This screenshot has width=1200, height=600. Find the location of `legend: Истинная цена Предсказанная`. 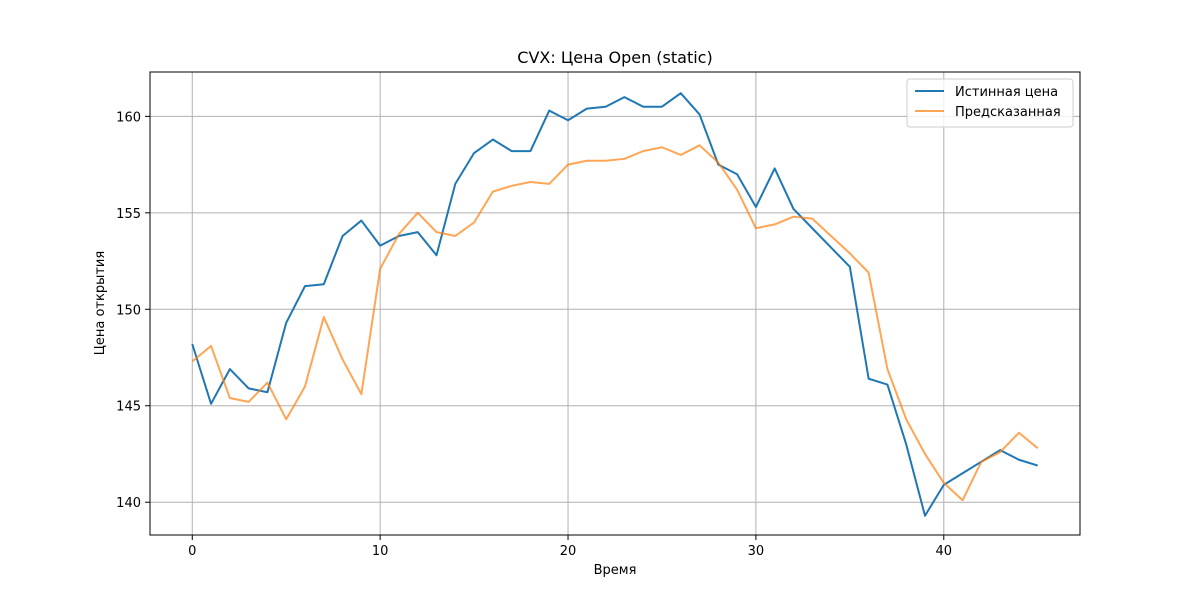

legend: Истинная цена Предсказанная is located at coordinates (990, 103).